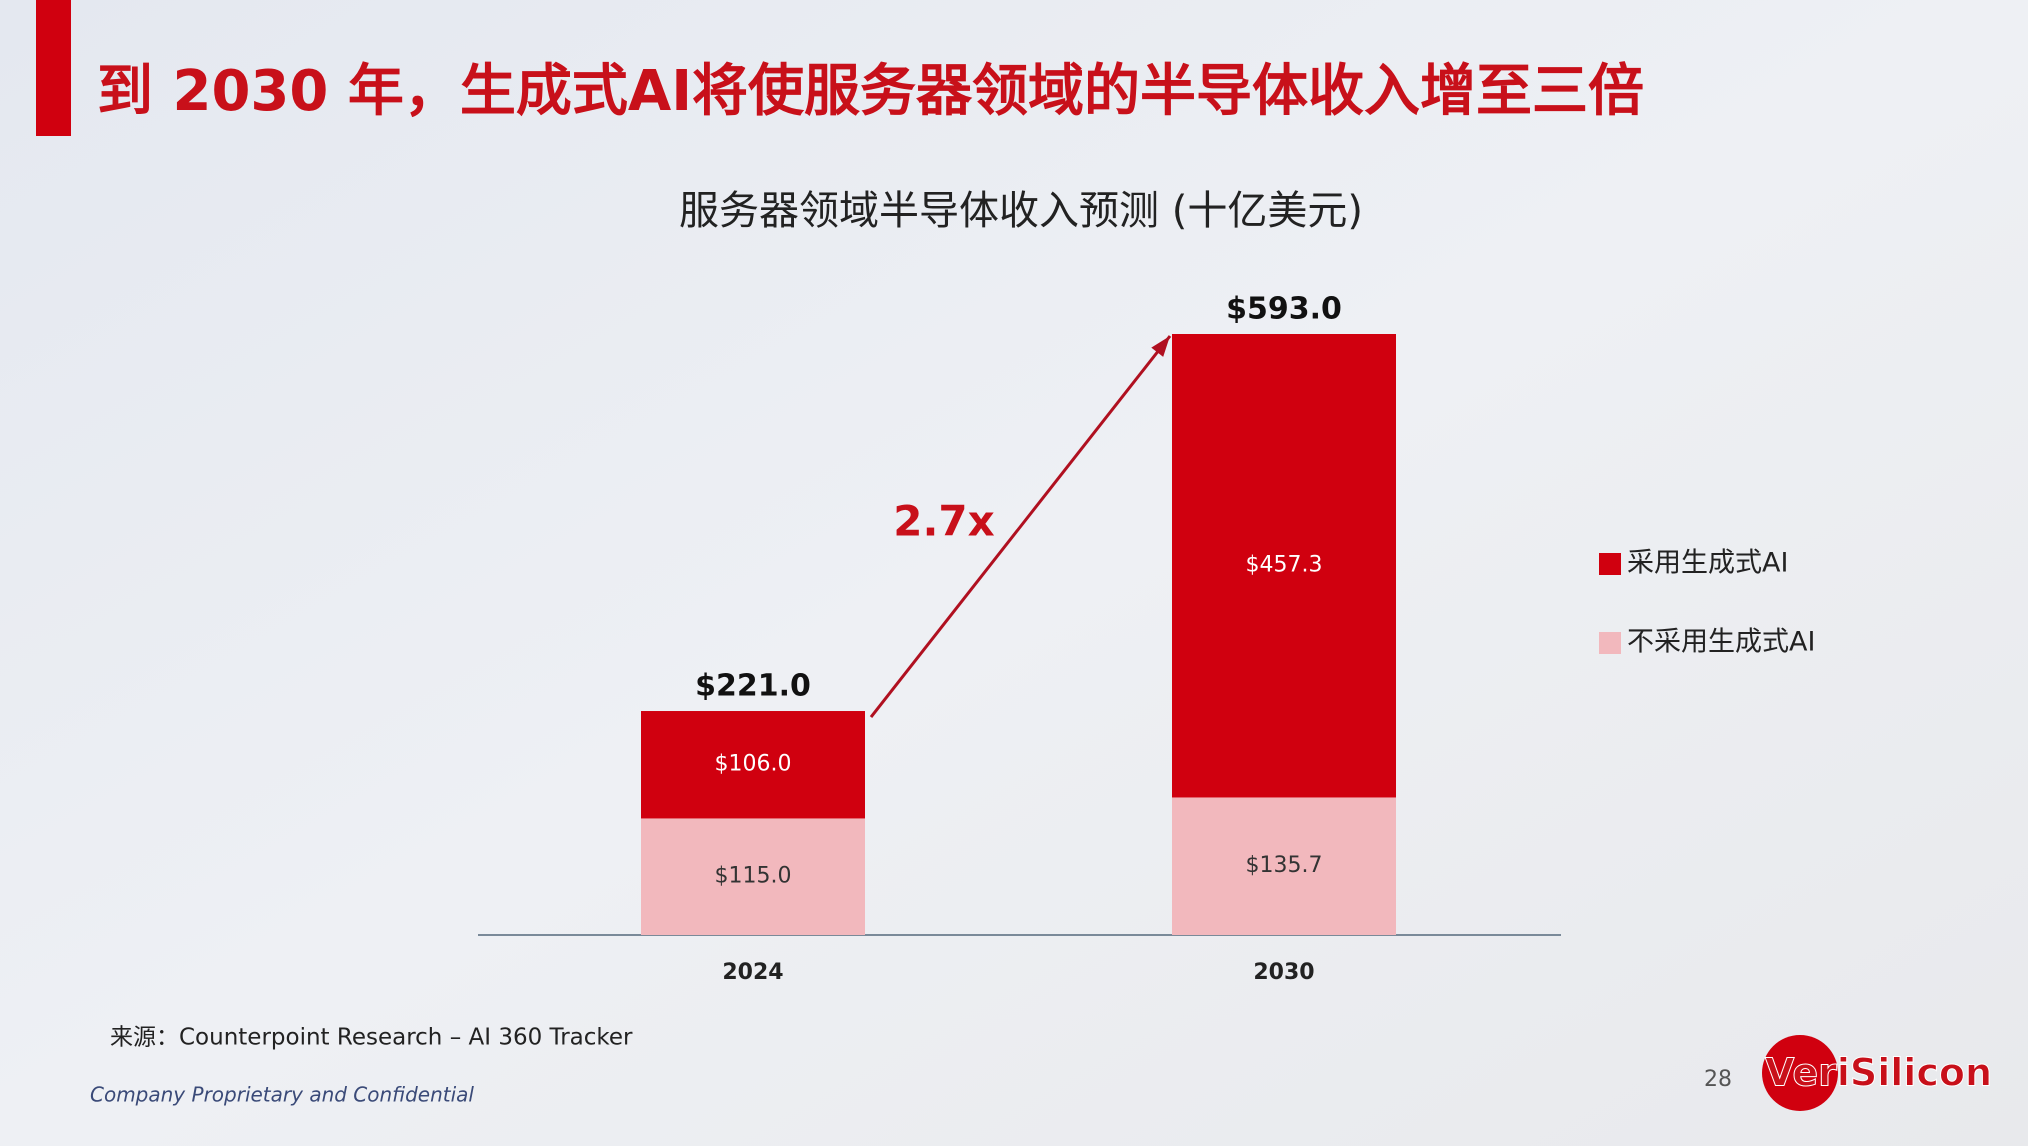 The image size is (2028, 1146). Describe the element at coordinates (1160, 346) in the screenshot. I see `arrow-head` at that location.